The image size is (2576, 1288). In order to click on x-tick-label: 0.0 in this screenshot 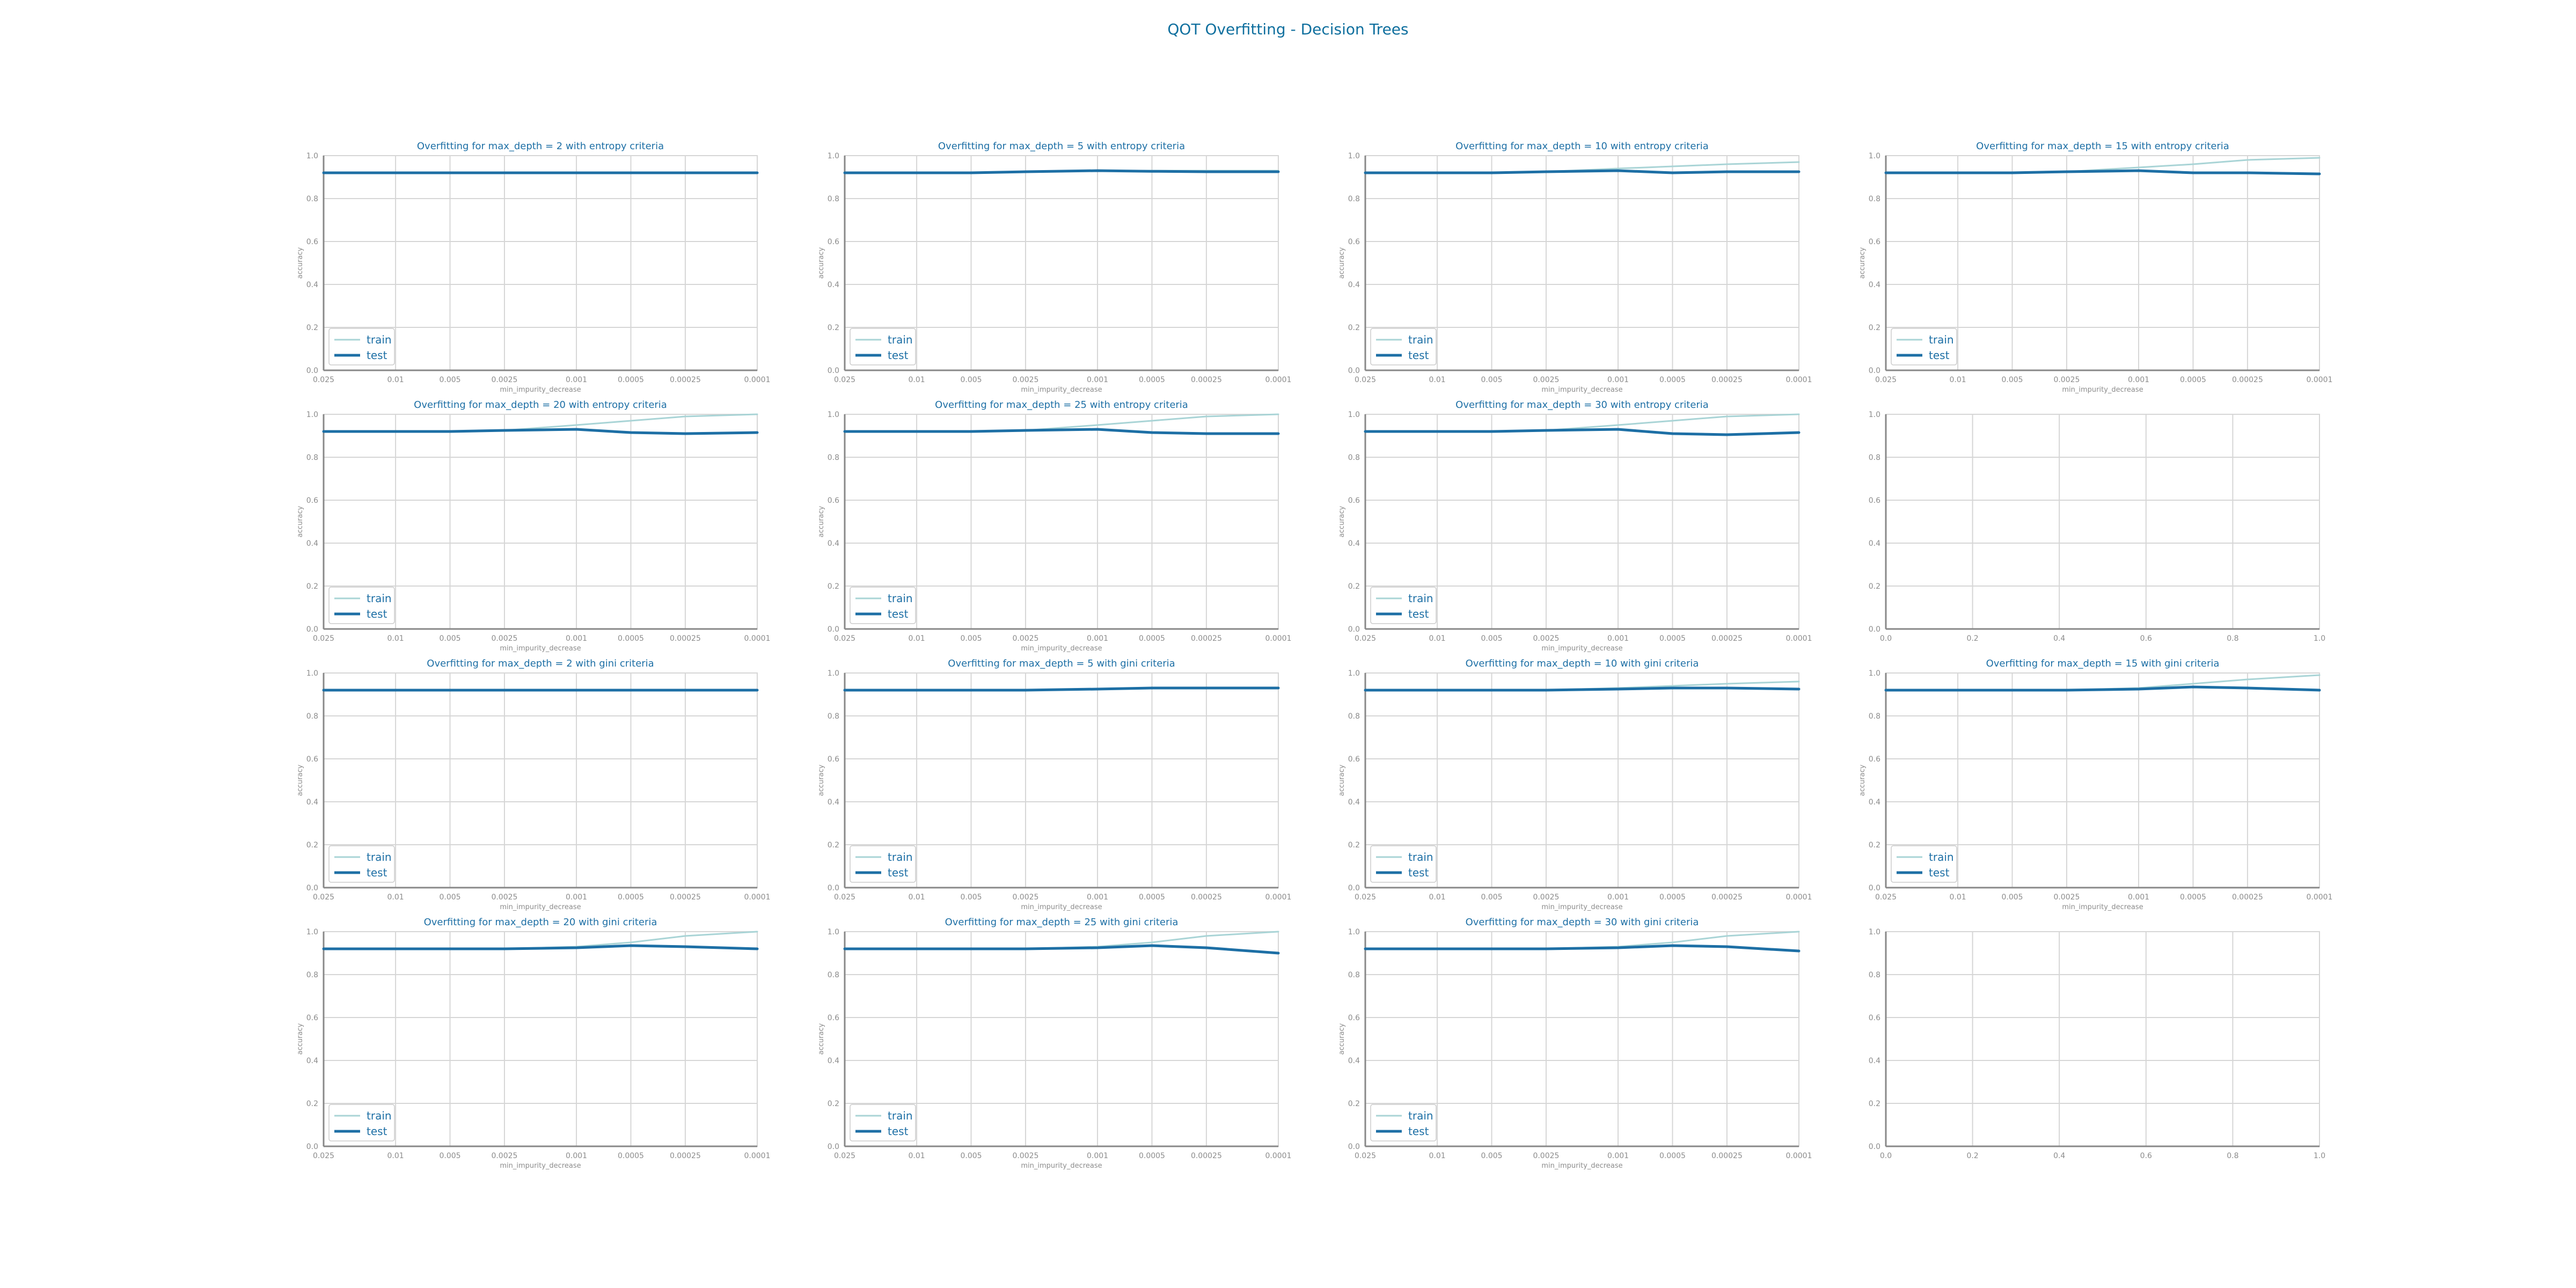, I will do `click(1886, 1156)`.